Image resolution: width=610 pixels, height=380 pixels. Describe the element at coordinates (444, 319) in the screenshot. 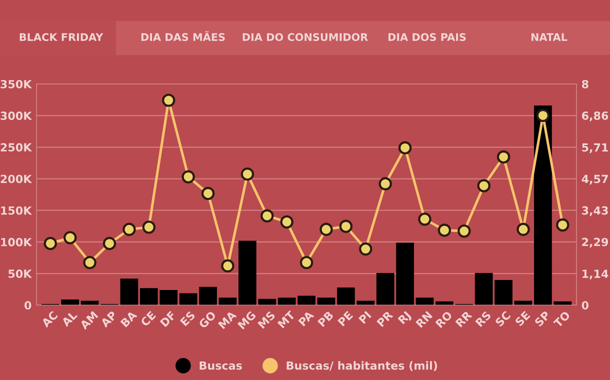

I see `x-tick-label: RO` at that location.